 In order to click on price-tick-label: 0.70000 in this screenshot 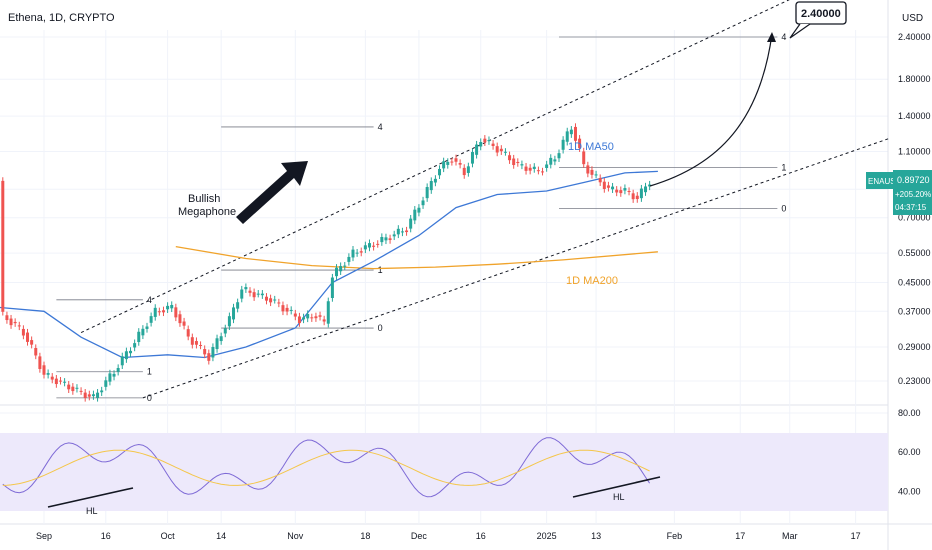, I will do `click(914, 218)`.